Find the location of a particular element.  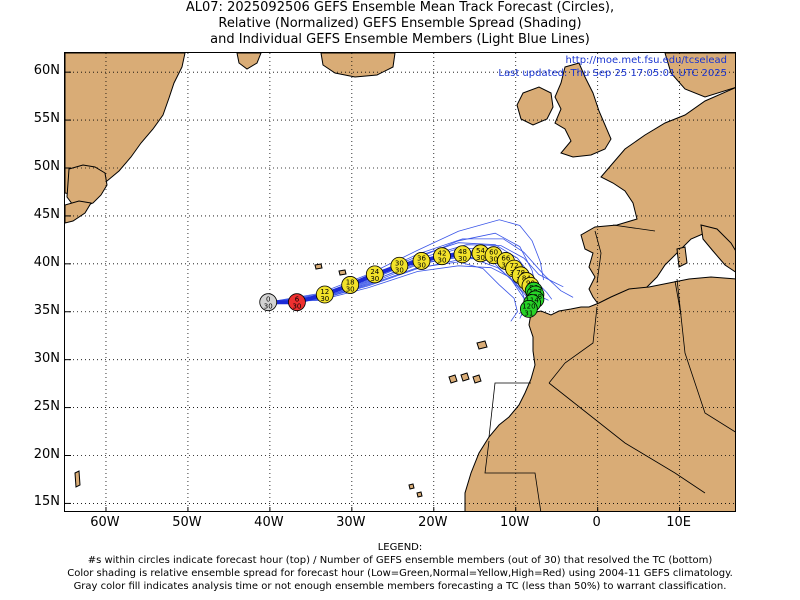

forecast-hour-label: 66 is located at coordinates (505, 258).